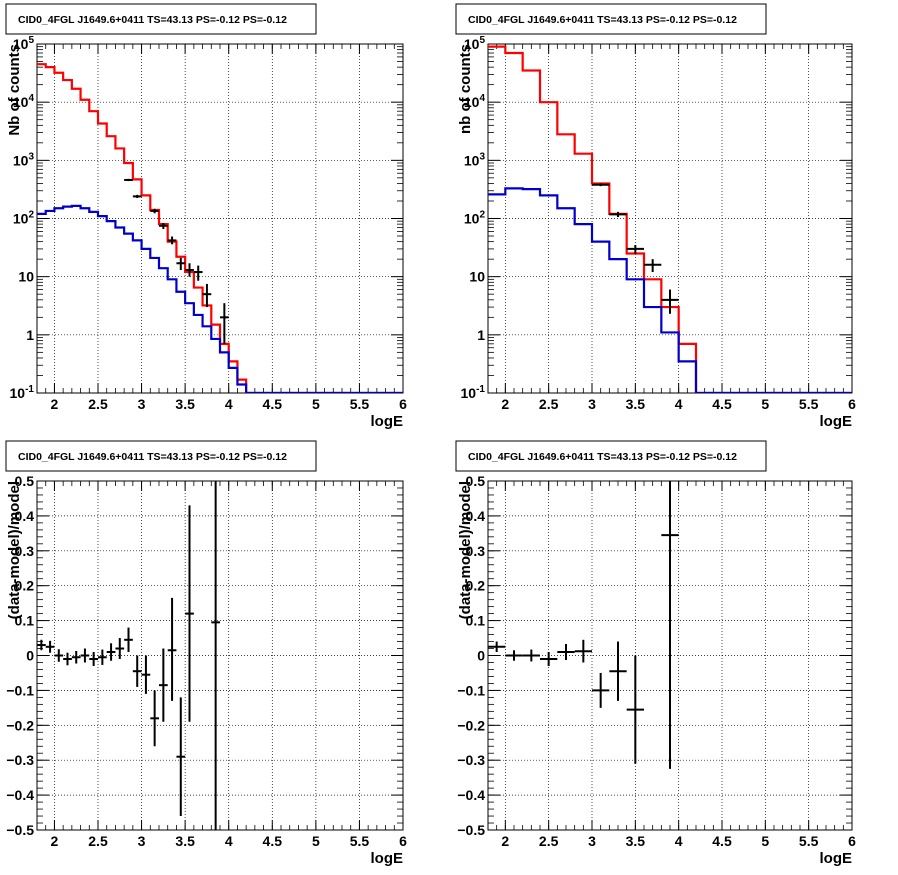 The width and height of the screenshot is (898, 875). I want to click on series-group, so click(583, 625).